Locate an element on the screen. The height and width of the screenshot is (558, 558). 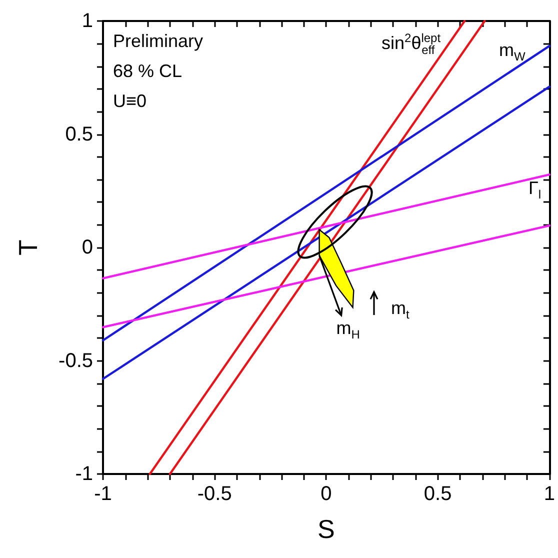
annotation: U≡0 is located at coordinates (130, 101).